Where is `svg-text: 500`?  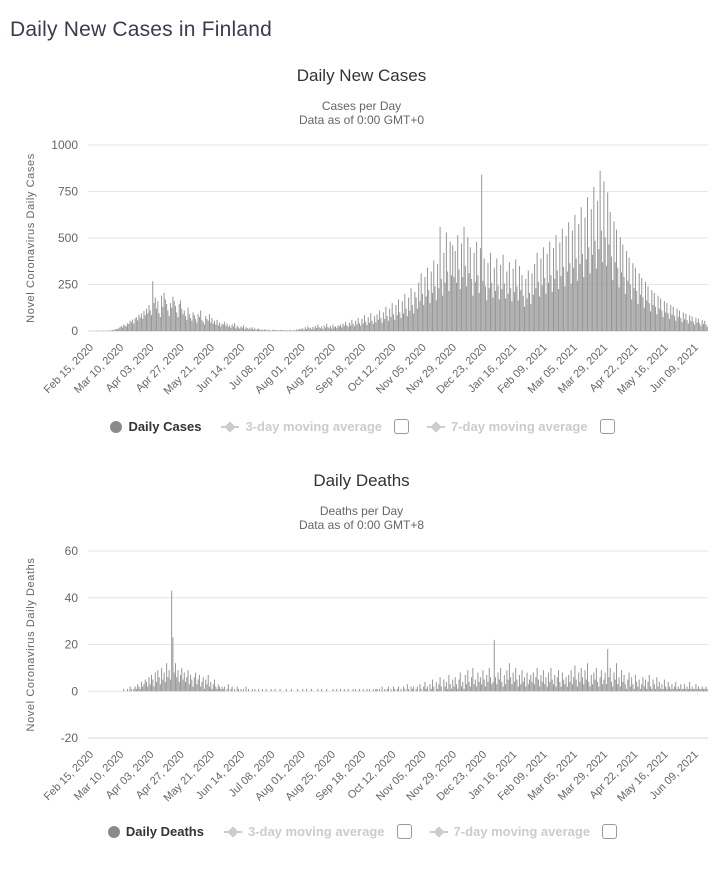
svg-text: 500 is located at coordinates (68, 238).